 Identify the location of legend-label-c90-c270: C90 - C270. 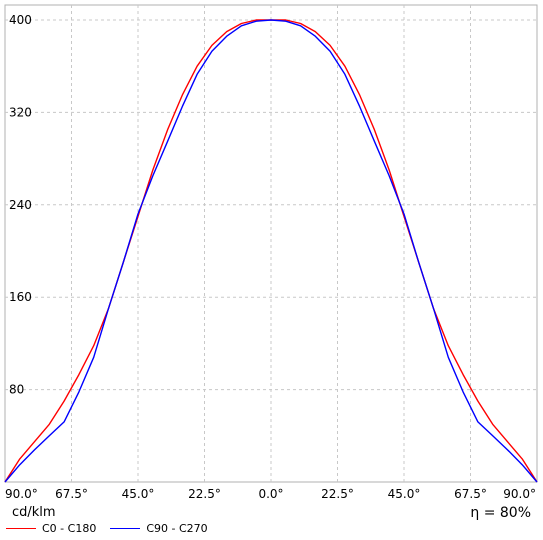
(177, 528).